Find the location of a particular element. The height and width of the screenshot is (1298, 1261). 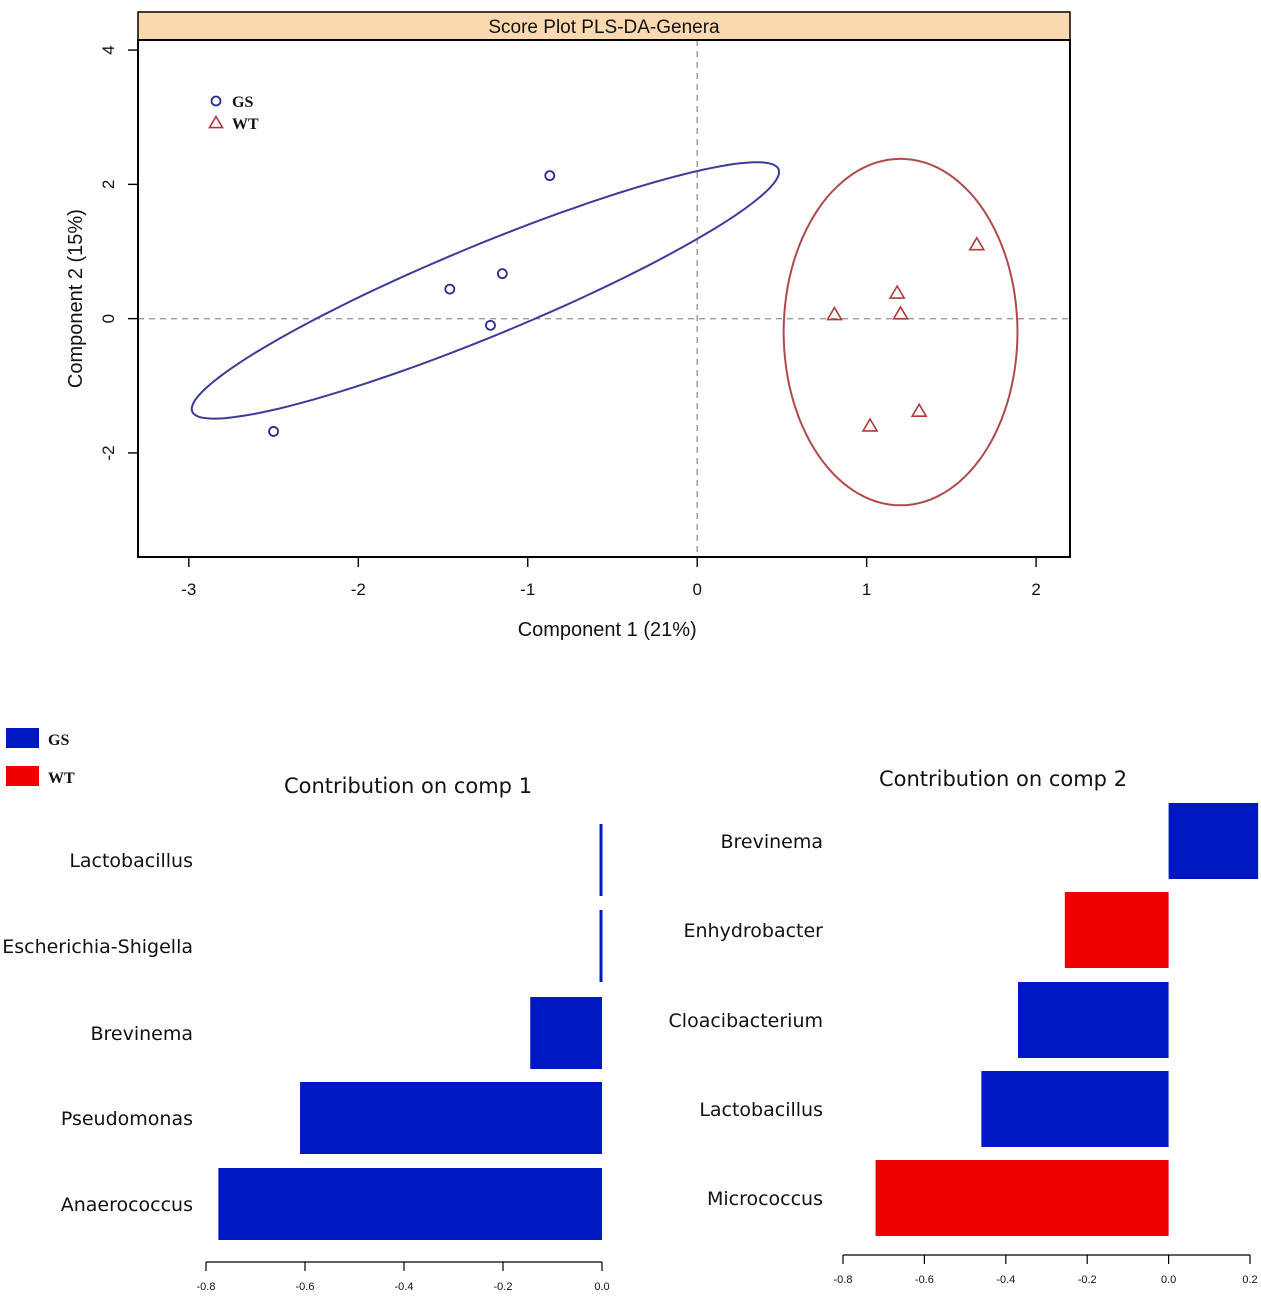

category-label: Micrococcus is located at coordinates (765, 1199).